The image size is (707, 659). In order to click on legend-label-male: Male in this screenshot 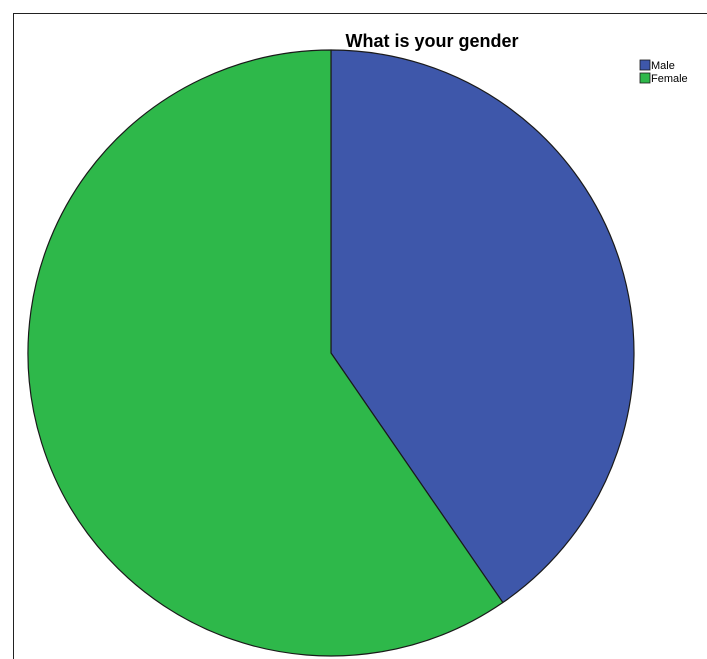, I will do `click(663, 66)`.